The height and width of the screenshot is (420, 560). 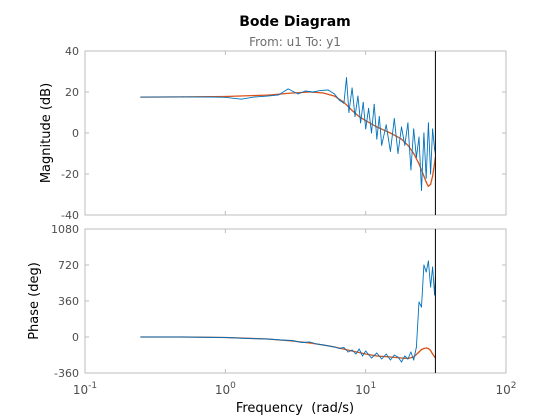 What do you see at coordinates (295, 22) in the screenshot?
I see `chart-title: Bode Diagram` at bounding box center [295, 22].